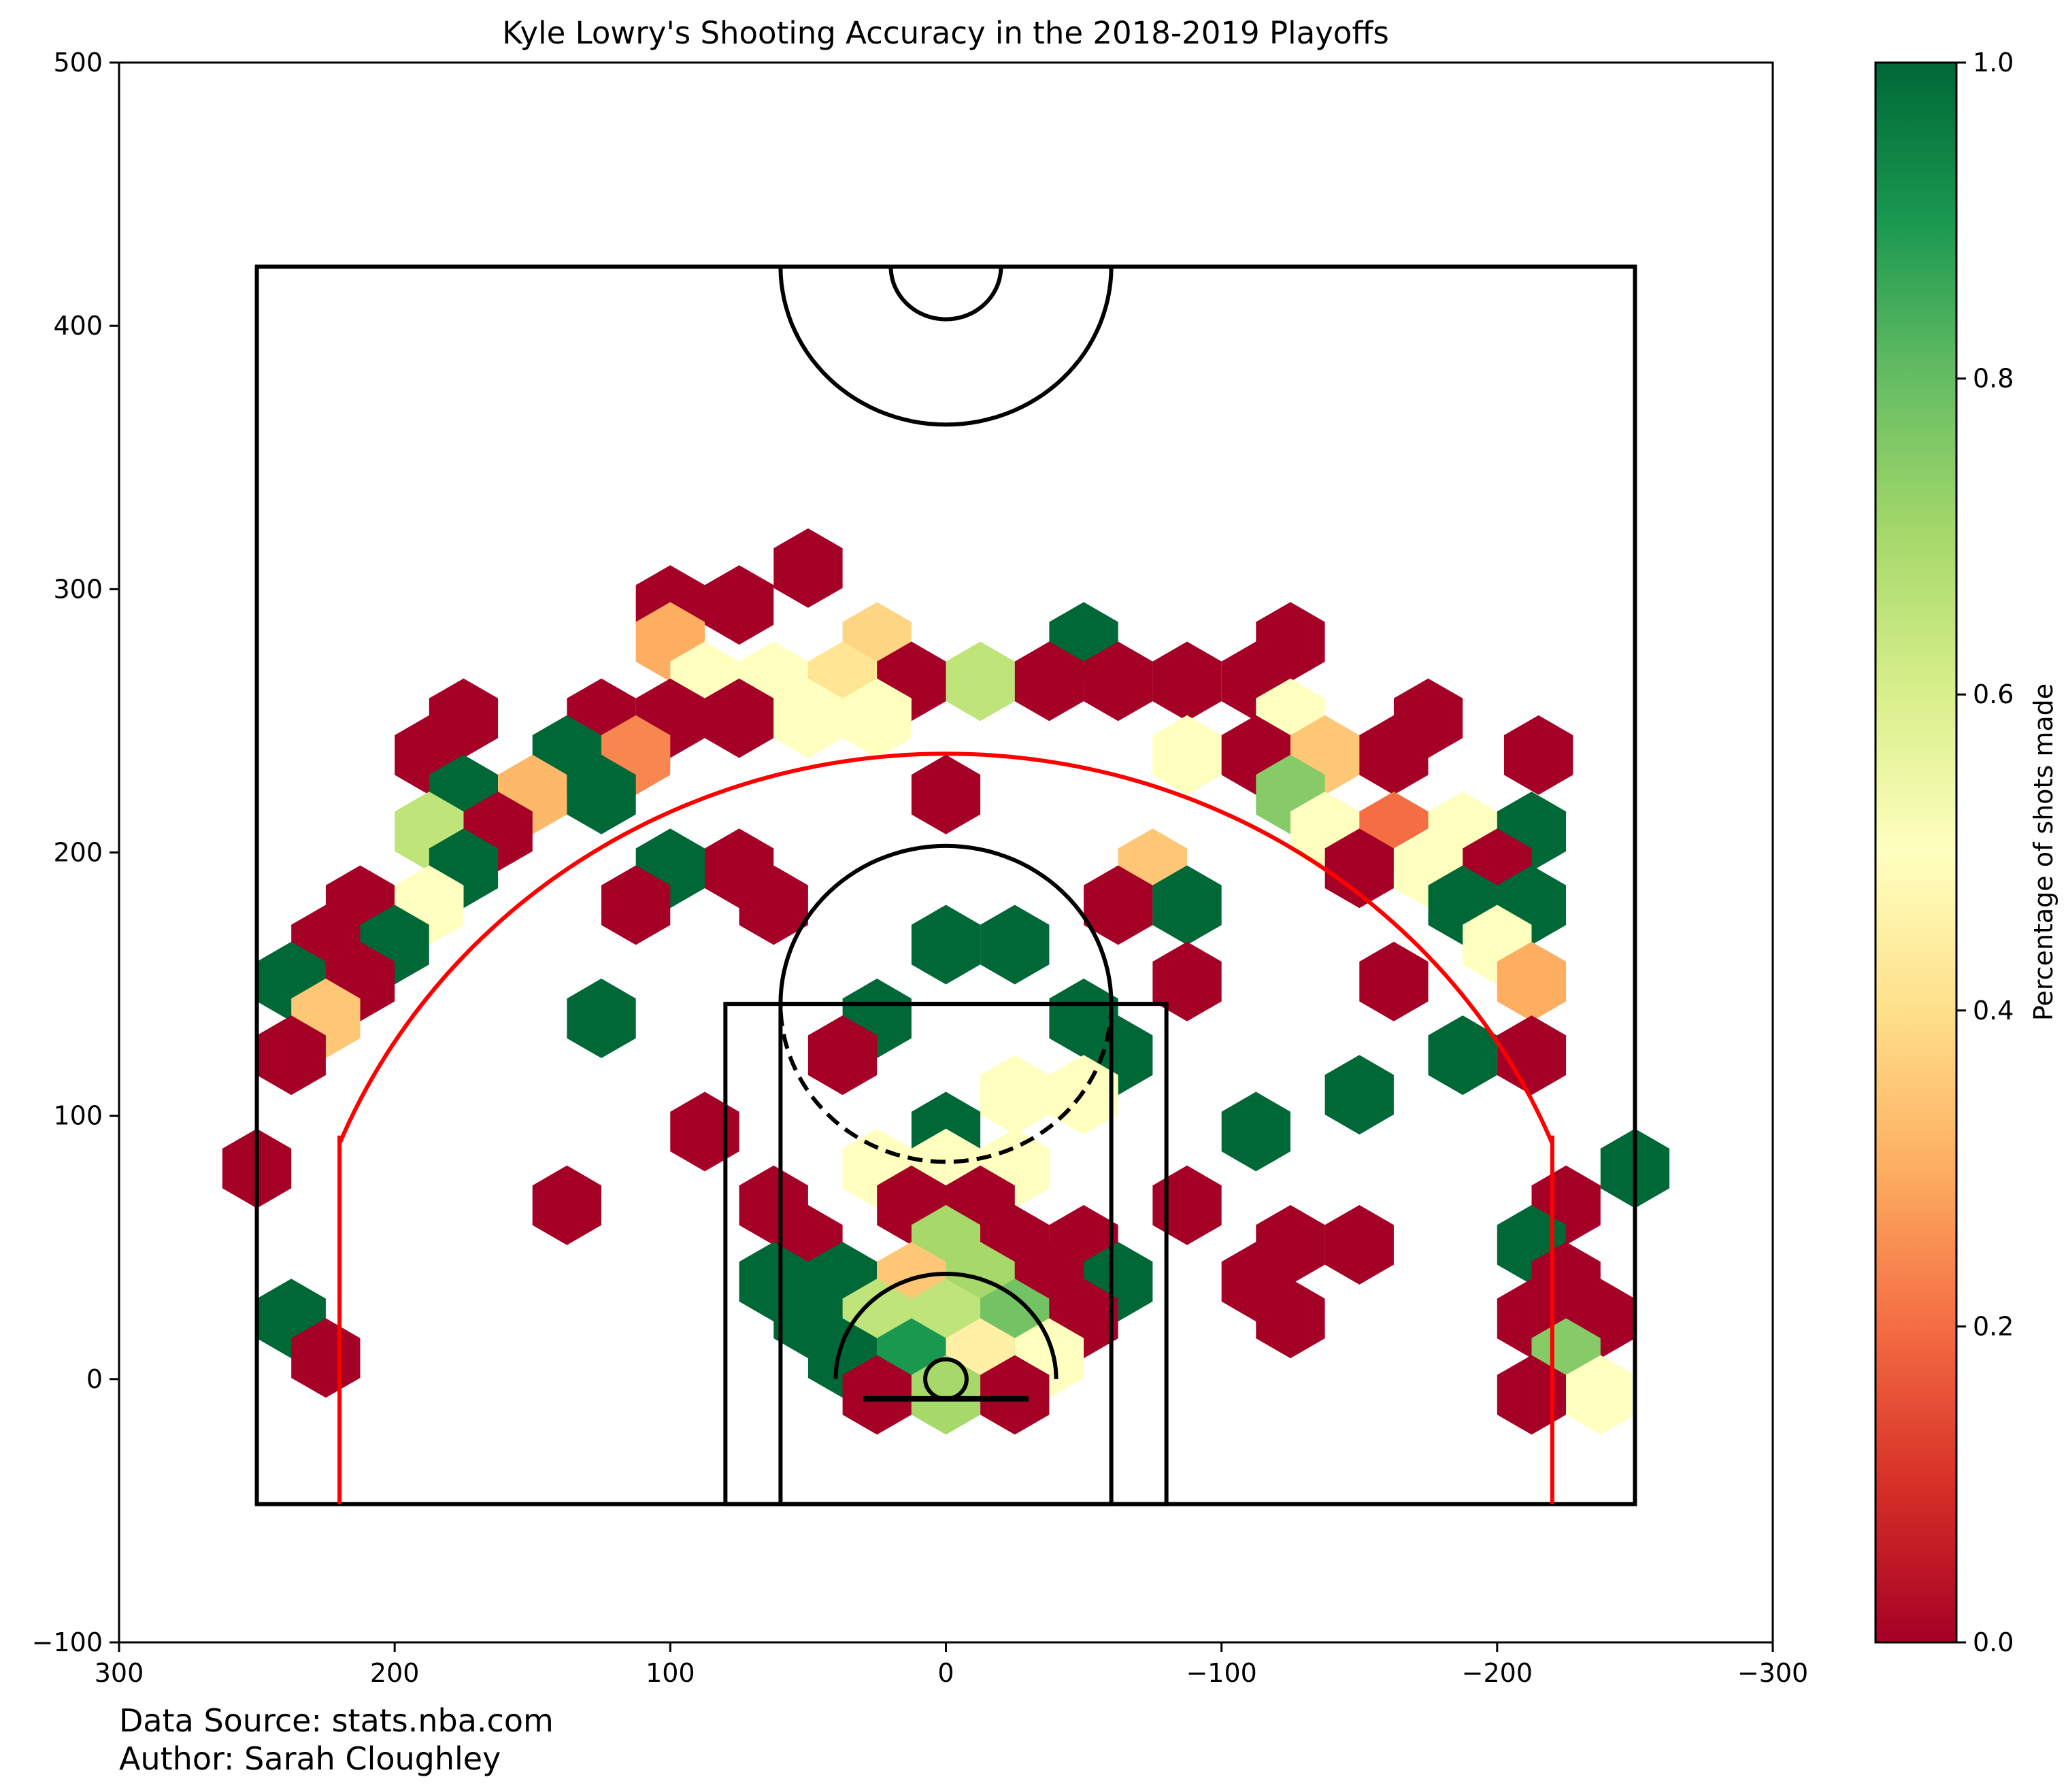  Describe the element at coordinates (946, 1254) in the screenshot. I see `inner-paint-box` at that location.